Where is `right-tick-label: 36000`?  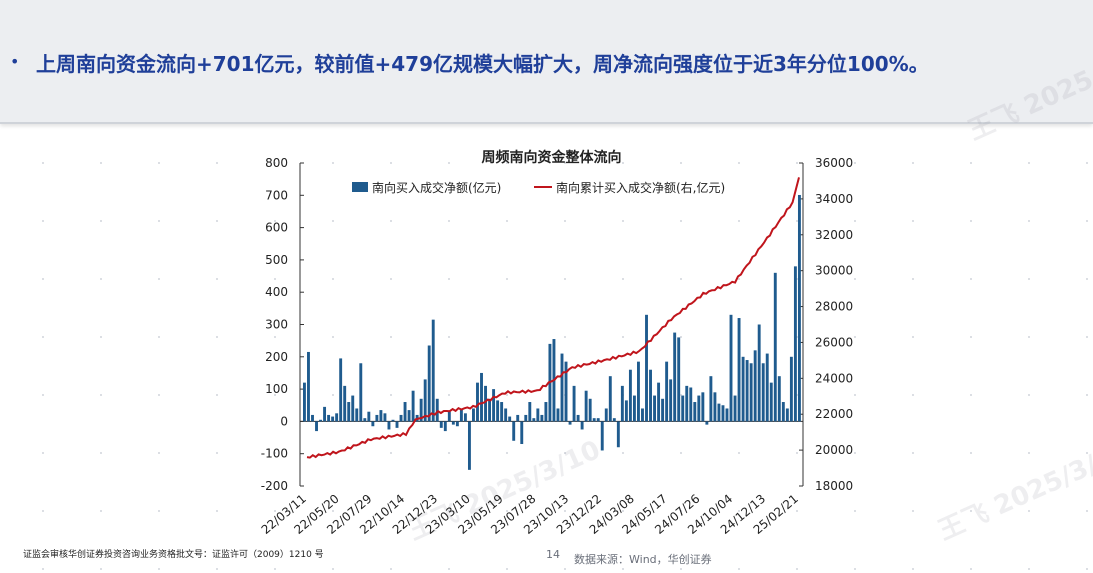 right-tick-label: 36000 is located at coordinates (834, 163).